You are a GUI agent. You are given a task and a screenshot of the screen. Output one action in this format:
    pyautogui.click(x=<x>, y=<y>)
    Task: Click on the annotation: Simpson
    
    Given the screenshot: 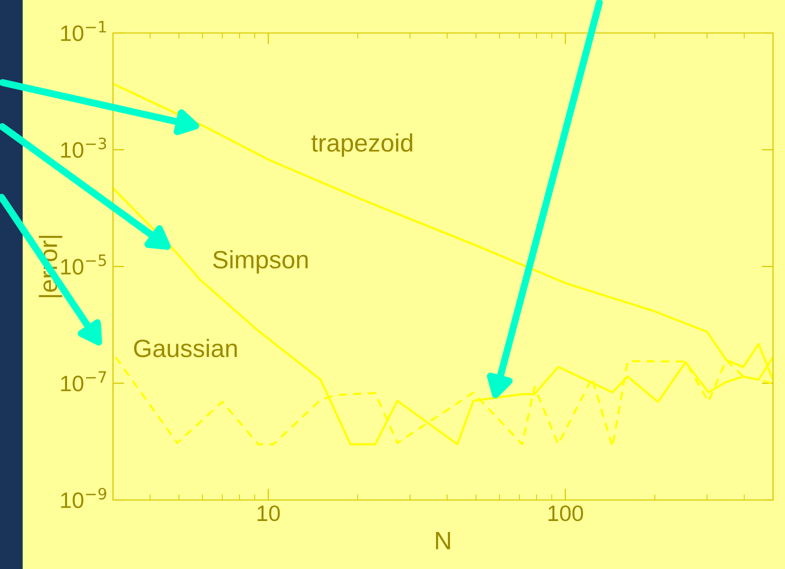 What is the action you would take?
    pyautogui.click(x=260, y=262)
    